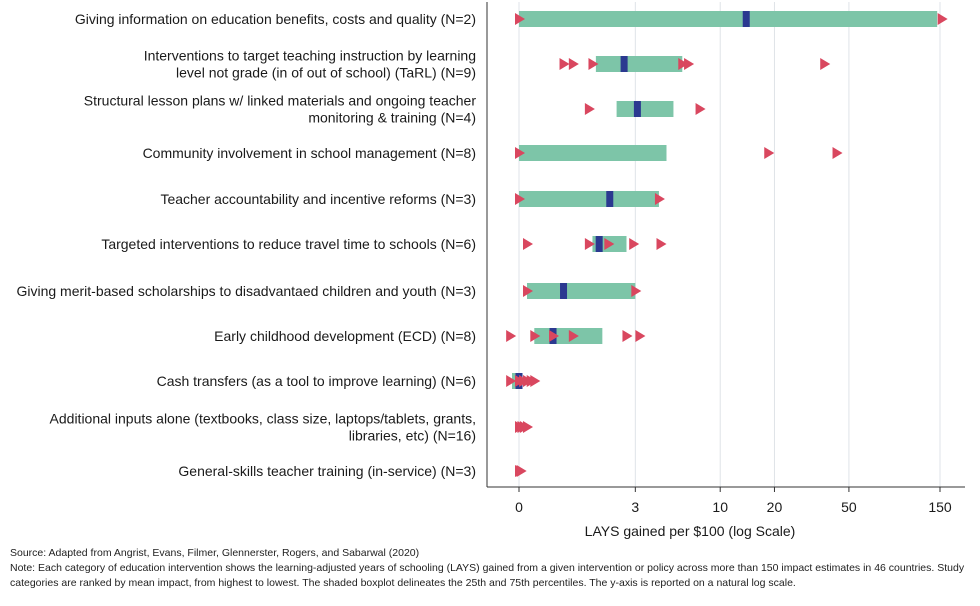 The width and height of the screenshot is (980, 606). Describe the element at coordinates (412, 436) in the screenshot. I see `category-label-line: libraries, etc) (N=16)` at that location.